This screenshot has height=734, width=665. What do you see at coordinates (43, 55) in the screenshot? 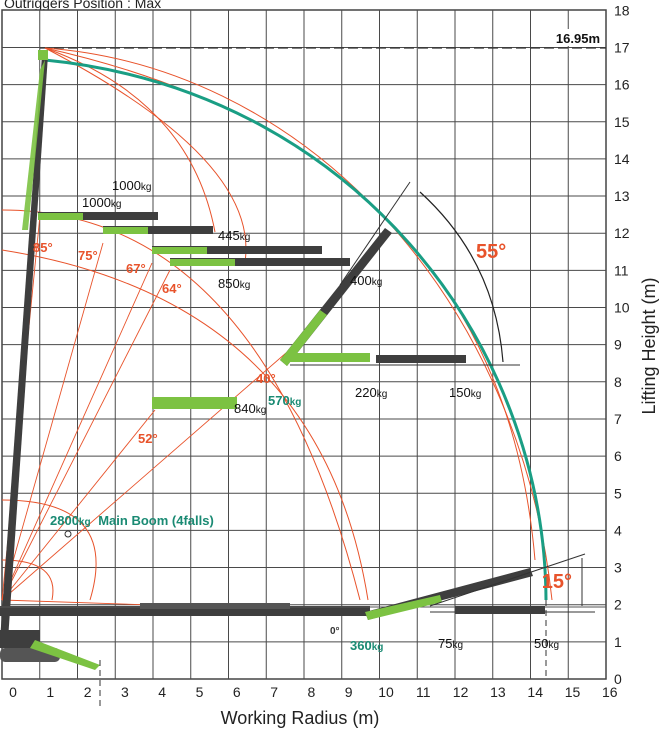
I see `boom-tip` at bounding box center [43, 55].